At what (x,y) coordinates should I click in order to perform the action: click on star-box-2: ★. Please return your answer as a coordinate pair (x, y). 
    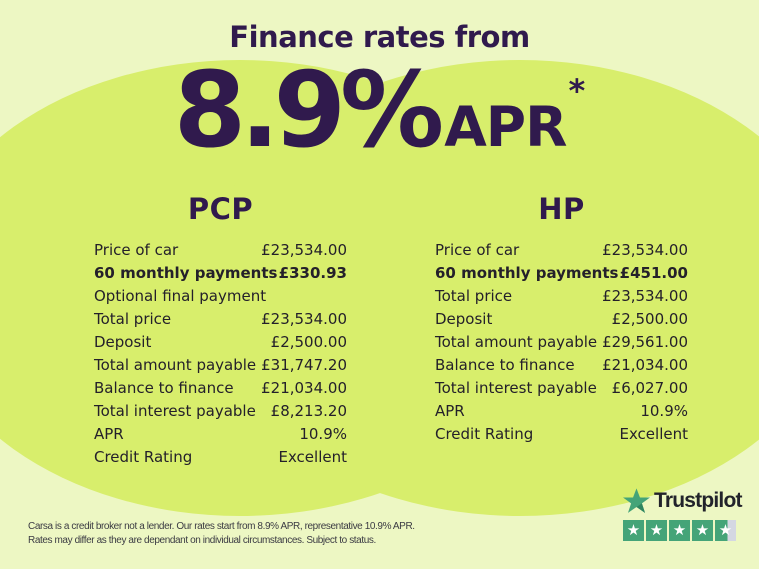
    Looking at the image, I should click on (656, 530).